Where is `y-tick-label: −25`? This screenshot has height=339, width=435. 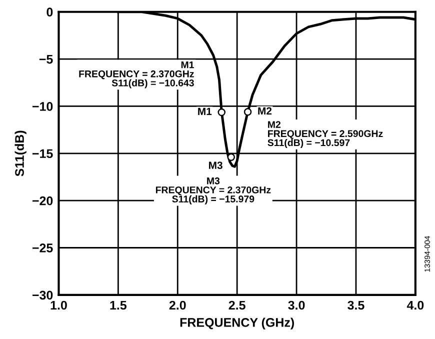 y-tick-label: −25 is located at coordinates (42, 248).